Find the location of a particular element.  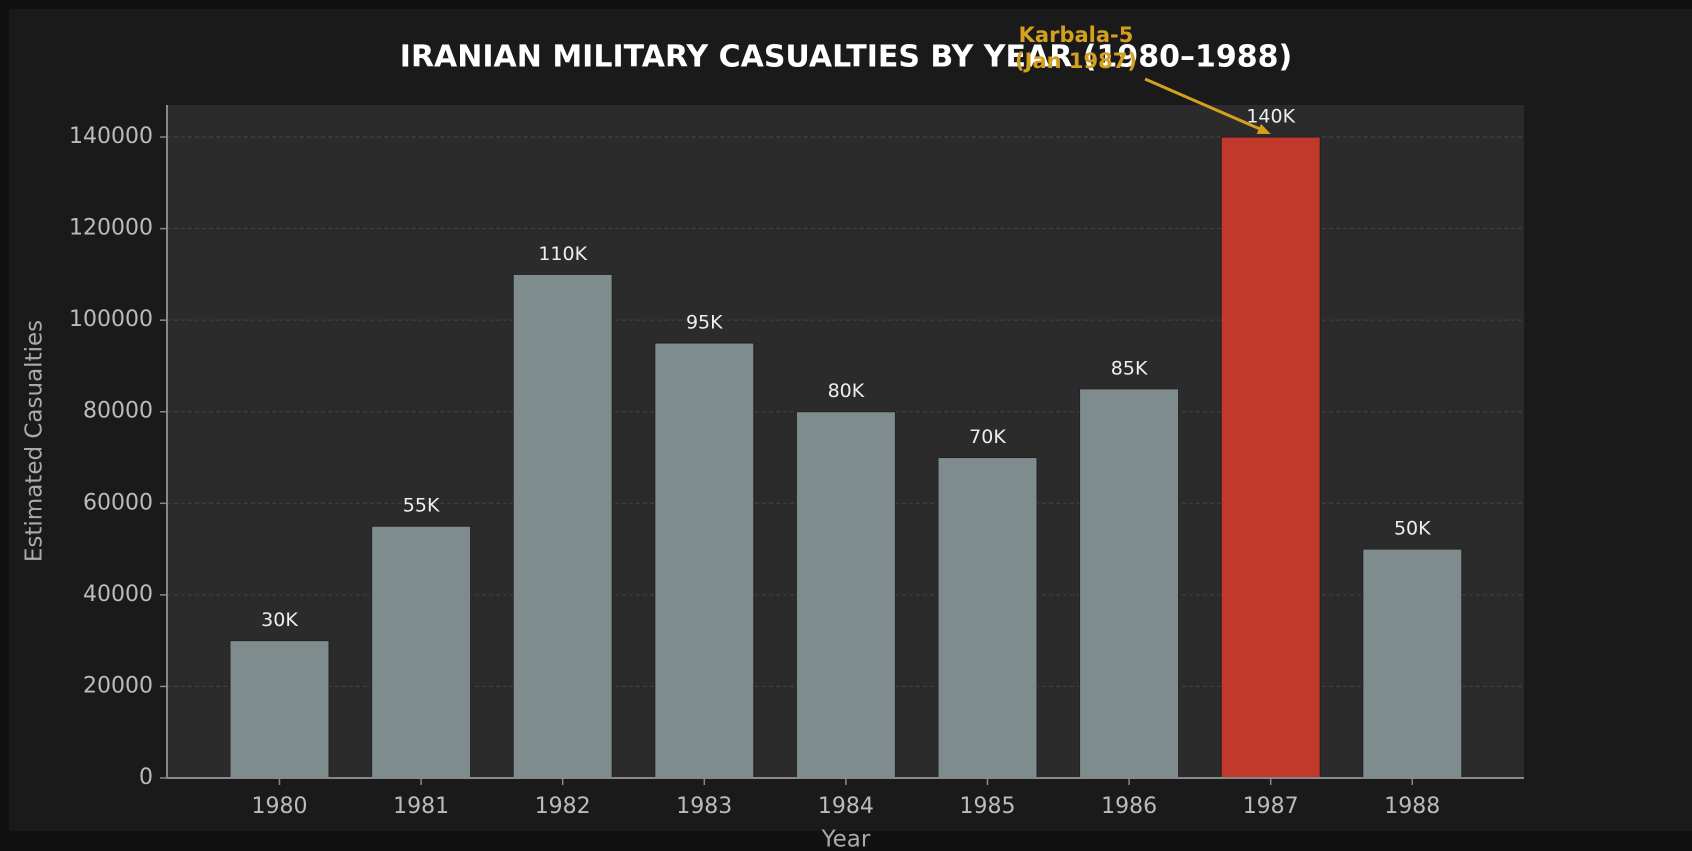

y-tick-label: 80000 is located at coordinates (118, 411).